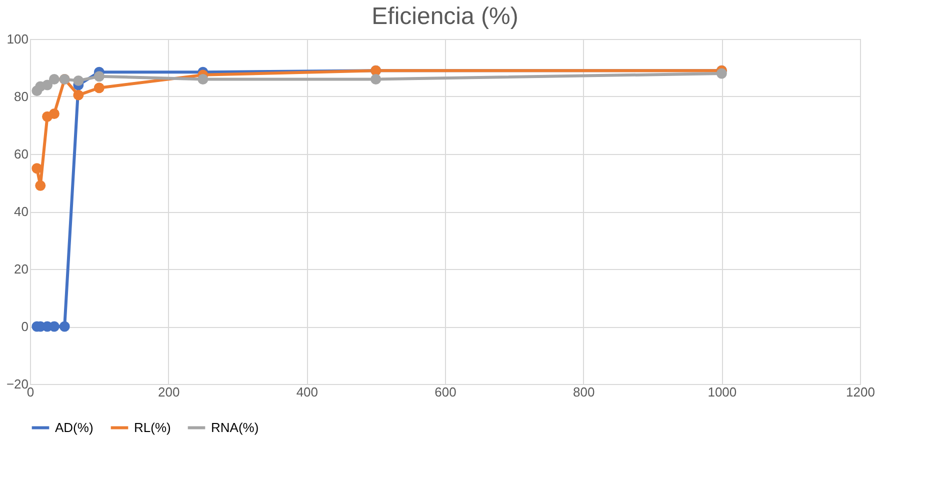 This screenshot has height=492, width=927. Describe the element at coordinates (21, 269) in the screenshot. I see `y-tick-label: 20` at that location.